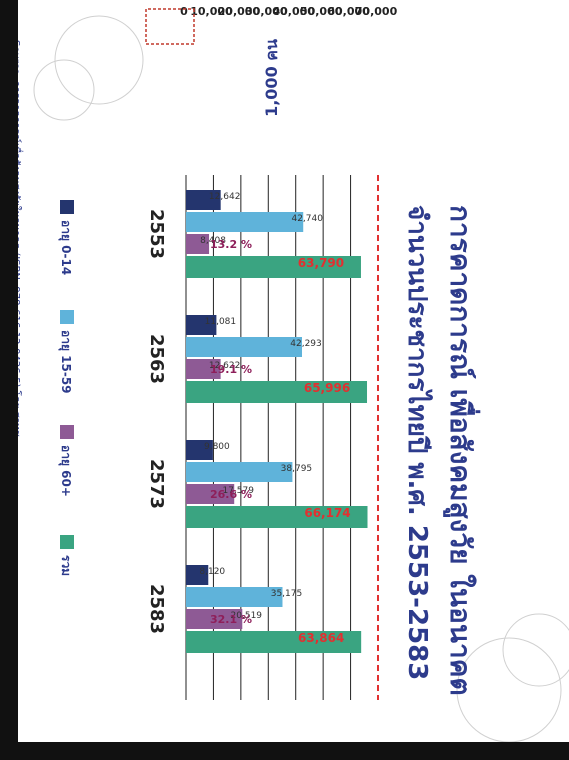  I want to click on total-value-label: 66,174, so click(327, 513).